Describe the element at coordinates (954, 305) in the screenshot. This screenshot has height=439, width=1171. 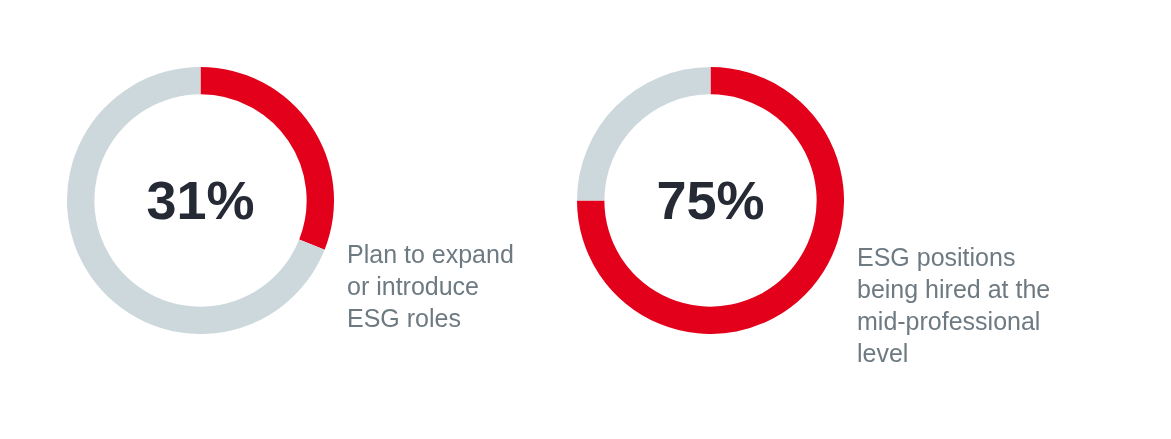
I see `slice-label: ESG positions being hired at the mid-professional level` at that location.